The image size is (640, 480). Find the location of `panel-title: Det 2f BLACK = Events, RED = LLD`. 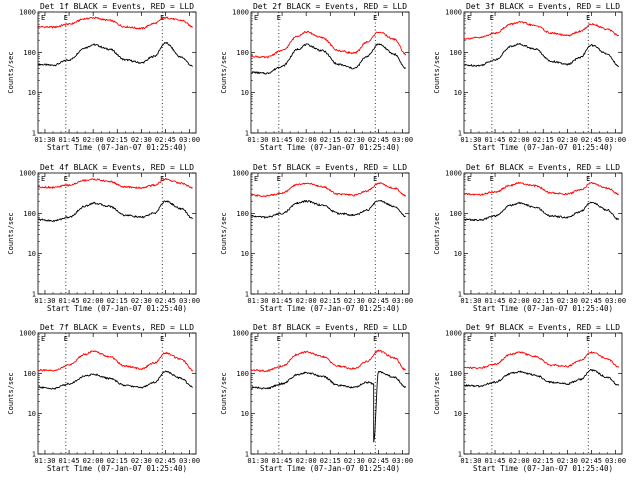

panel-title: Det 2f BLACK = Events, RED = LLD is located at coordinates (330, 6).